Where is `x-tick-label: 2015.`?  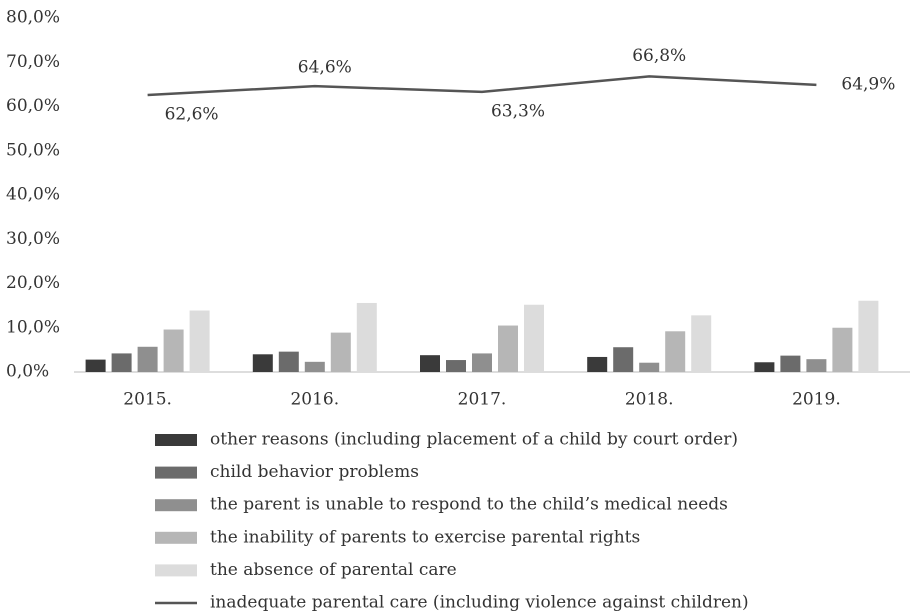
x-tick-label: 2015. is located at coordinates (147, 400).